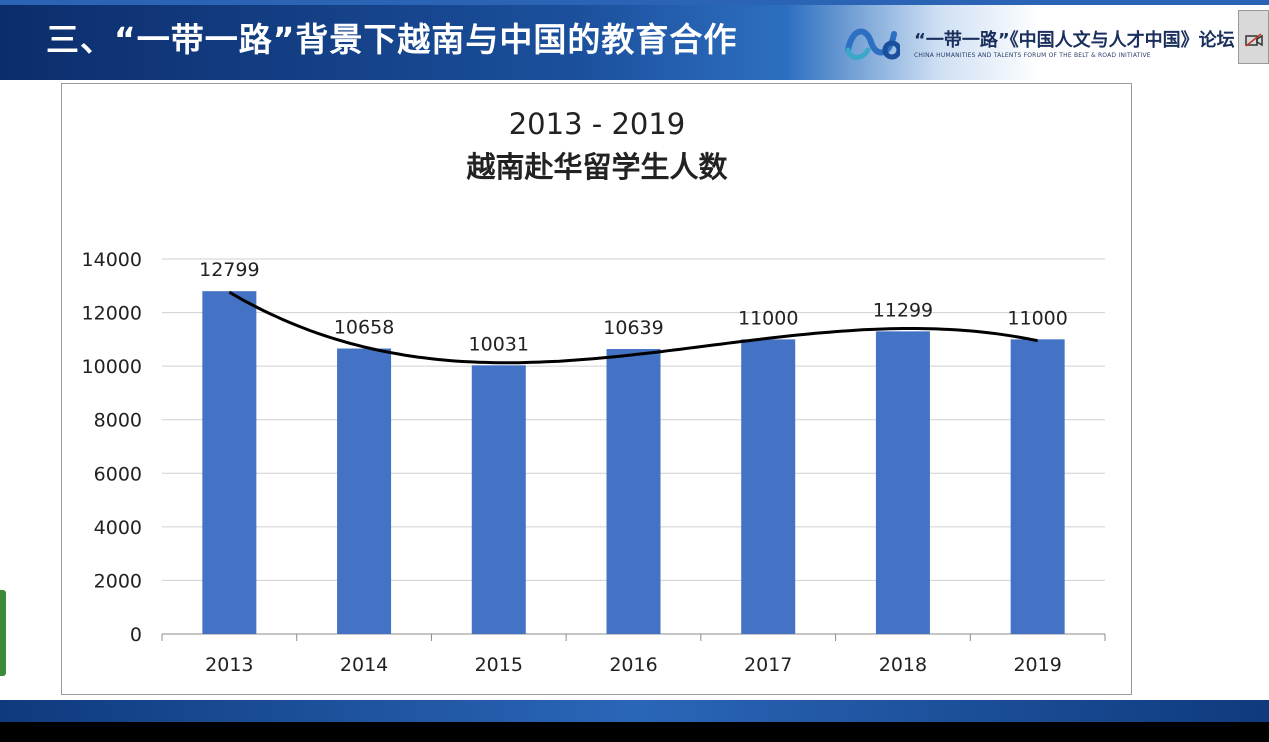 This screenshot has width=1269, height=742. I want to click on participant-video-thumbnail, so click(1253, 37).